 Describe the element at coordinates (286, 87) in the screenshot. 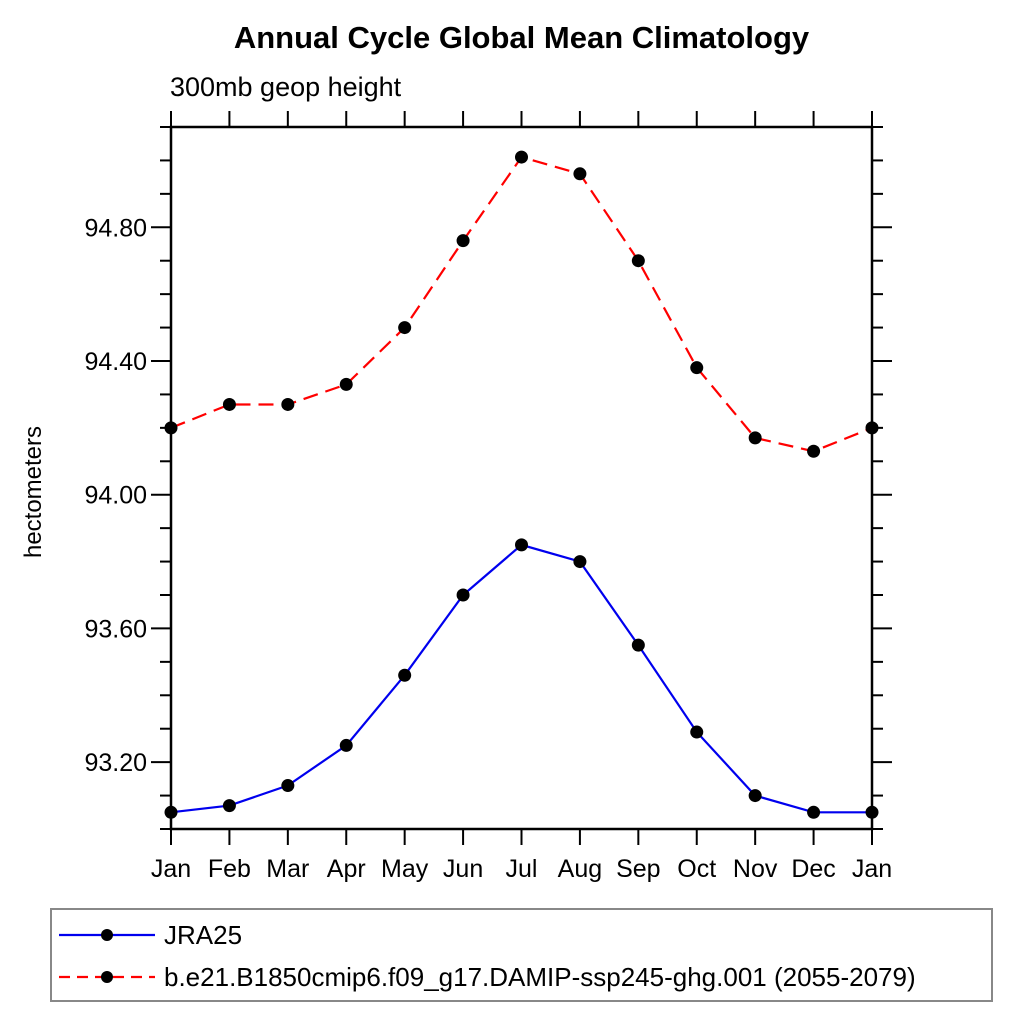

I see `chart-subtitle: 300mb geop height` at that location.